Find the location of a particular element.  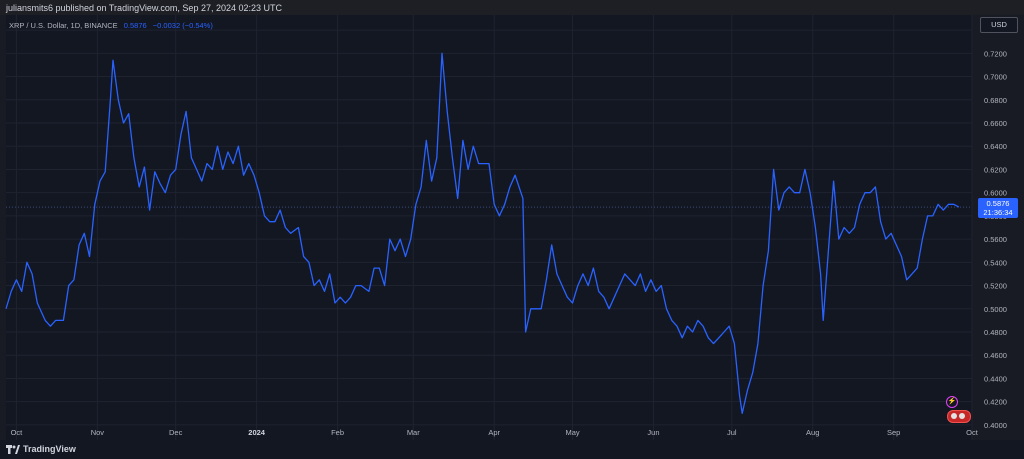

y-tick-label: 0.4400 is located at coordinates (995, 378).